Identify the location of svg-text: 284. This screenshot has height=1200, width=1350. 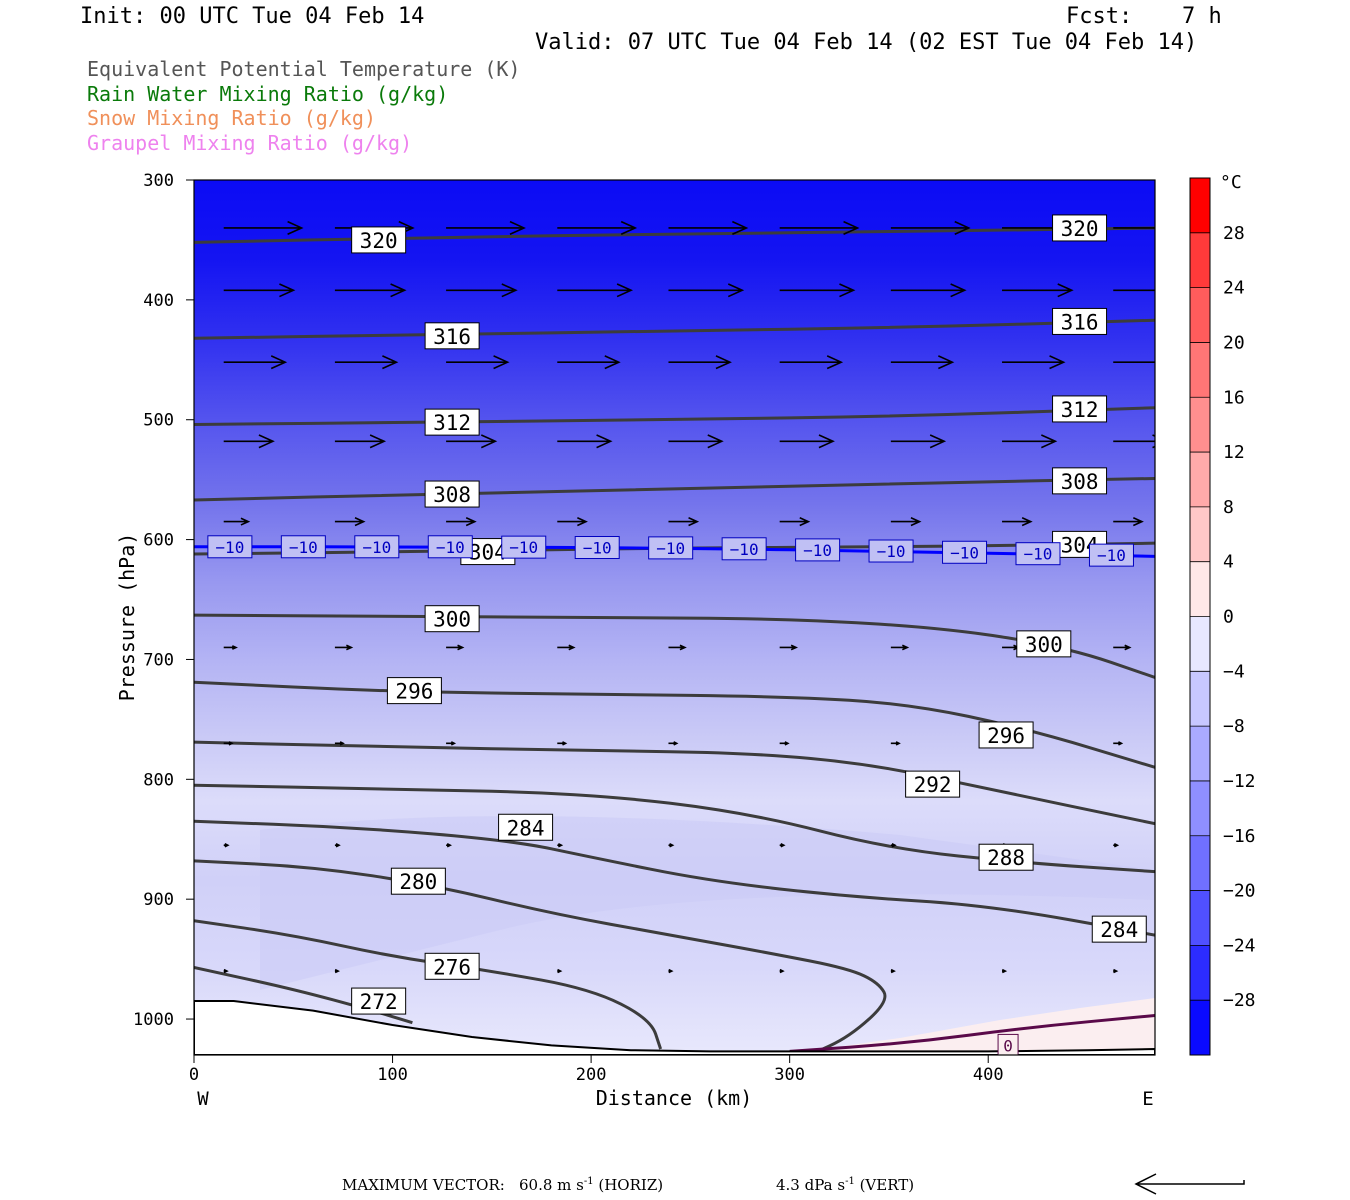
(1119, 930).